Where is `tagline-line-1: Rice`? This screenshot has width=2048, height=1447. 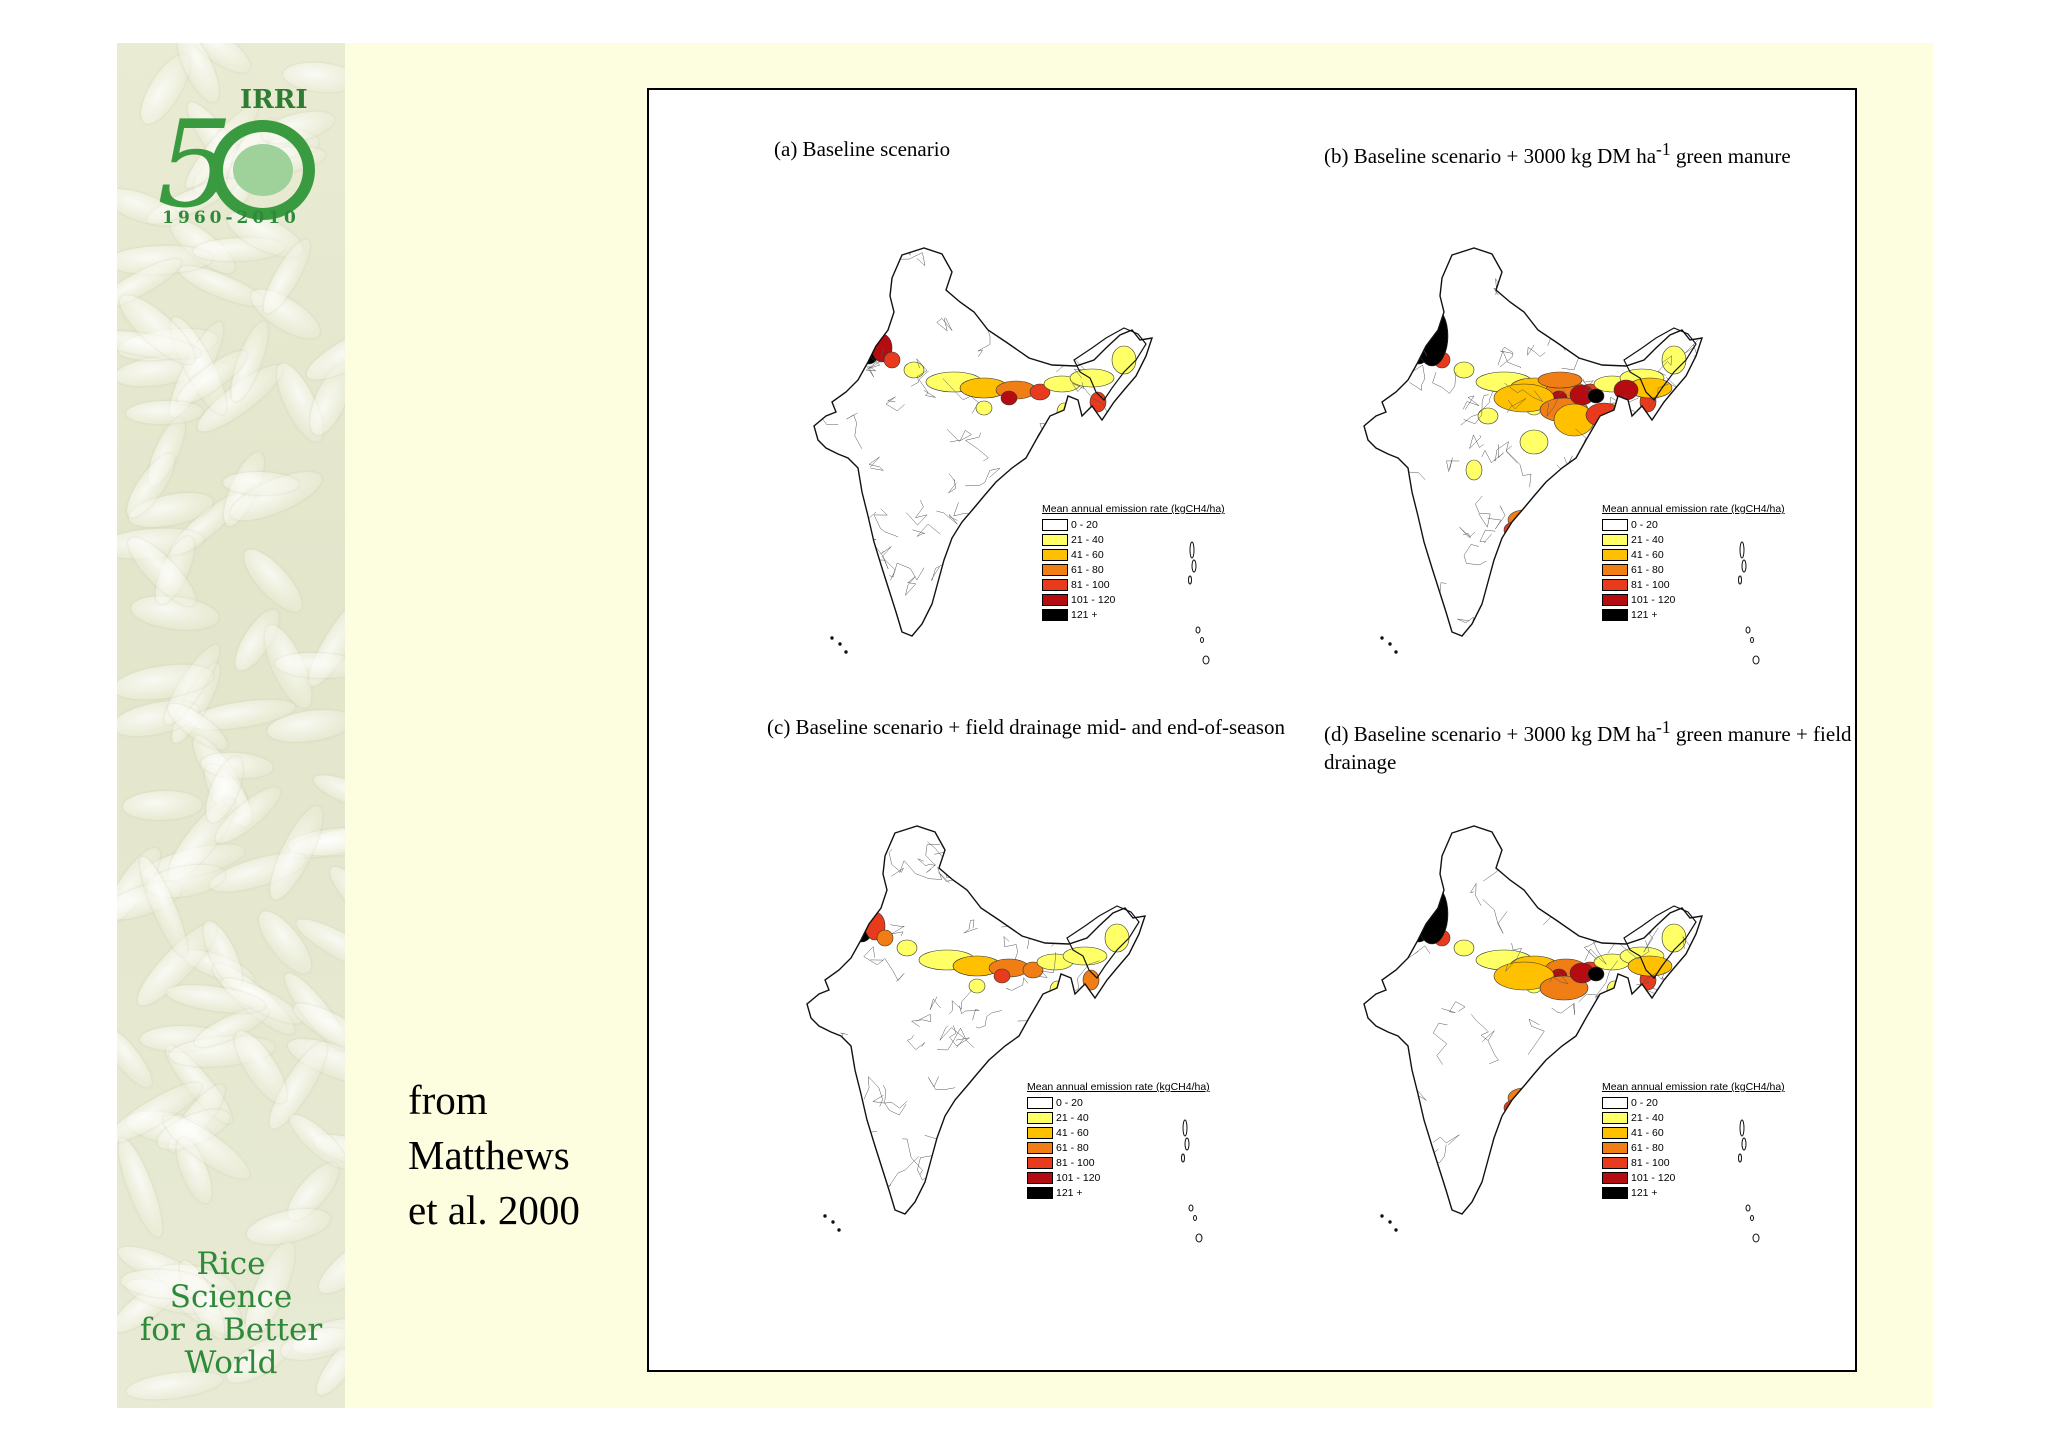 tagline-line-1: Rice is located at coordinates (231, 1264).